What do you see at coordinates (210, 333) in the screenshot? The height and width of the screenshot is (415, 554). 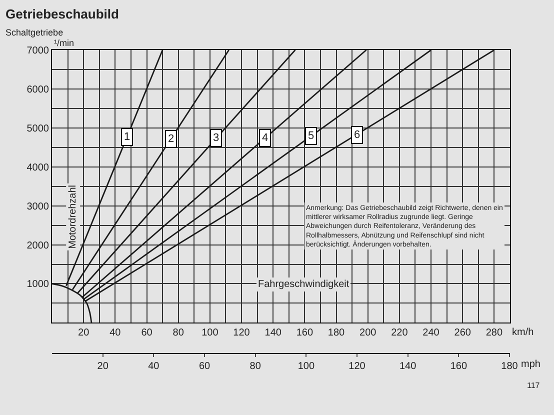 I see `x-tick-label: 100` at bounding box center [210, 333].